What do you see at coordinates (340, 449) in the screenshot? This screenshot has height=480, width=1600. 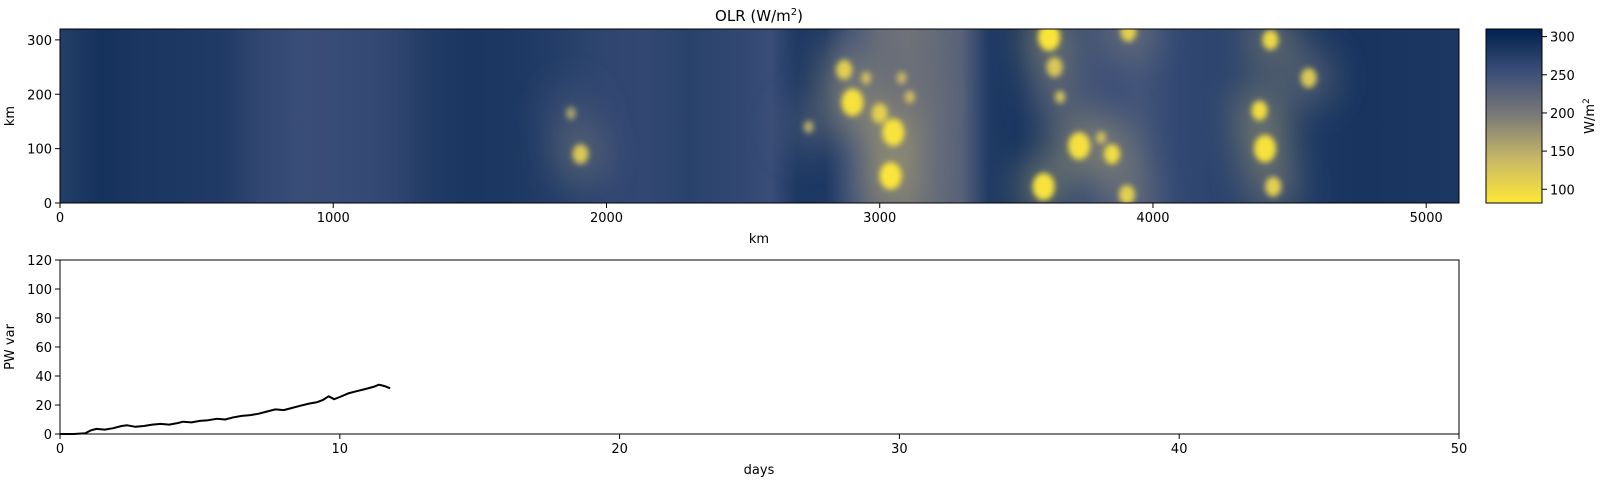 I see `pw-x-tick-label: 10` at bounding box center [340, 449].